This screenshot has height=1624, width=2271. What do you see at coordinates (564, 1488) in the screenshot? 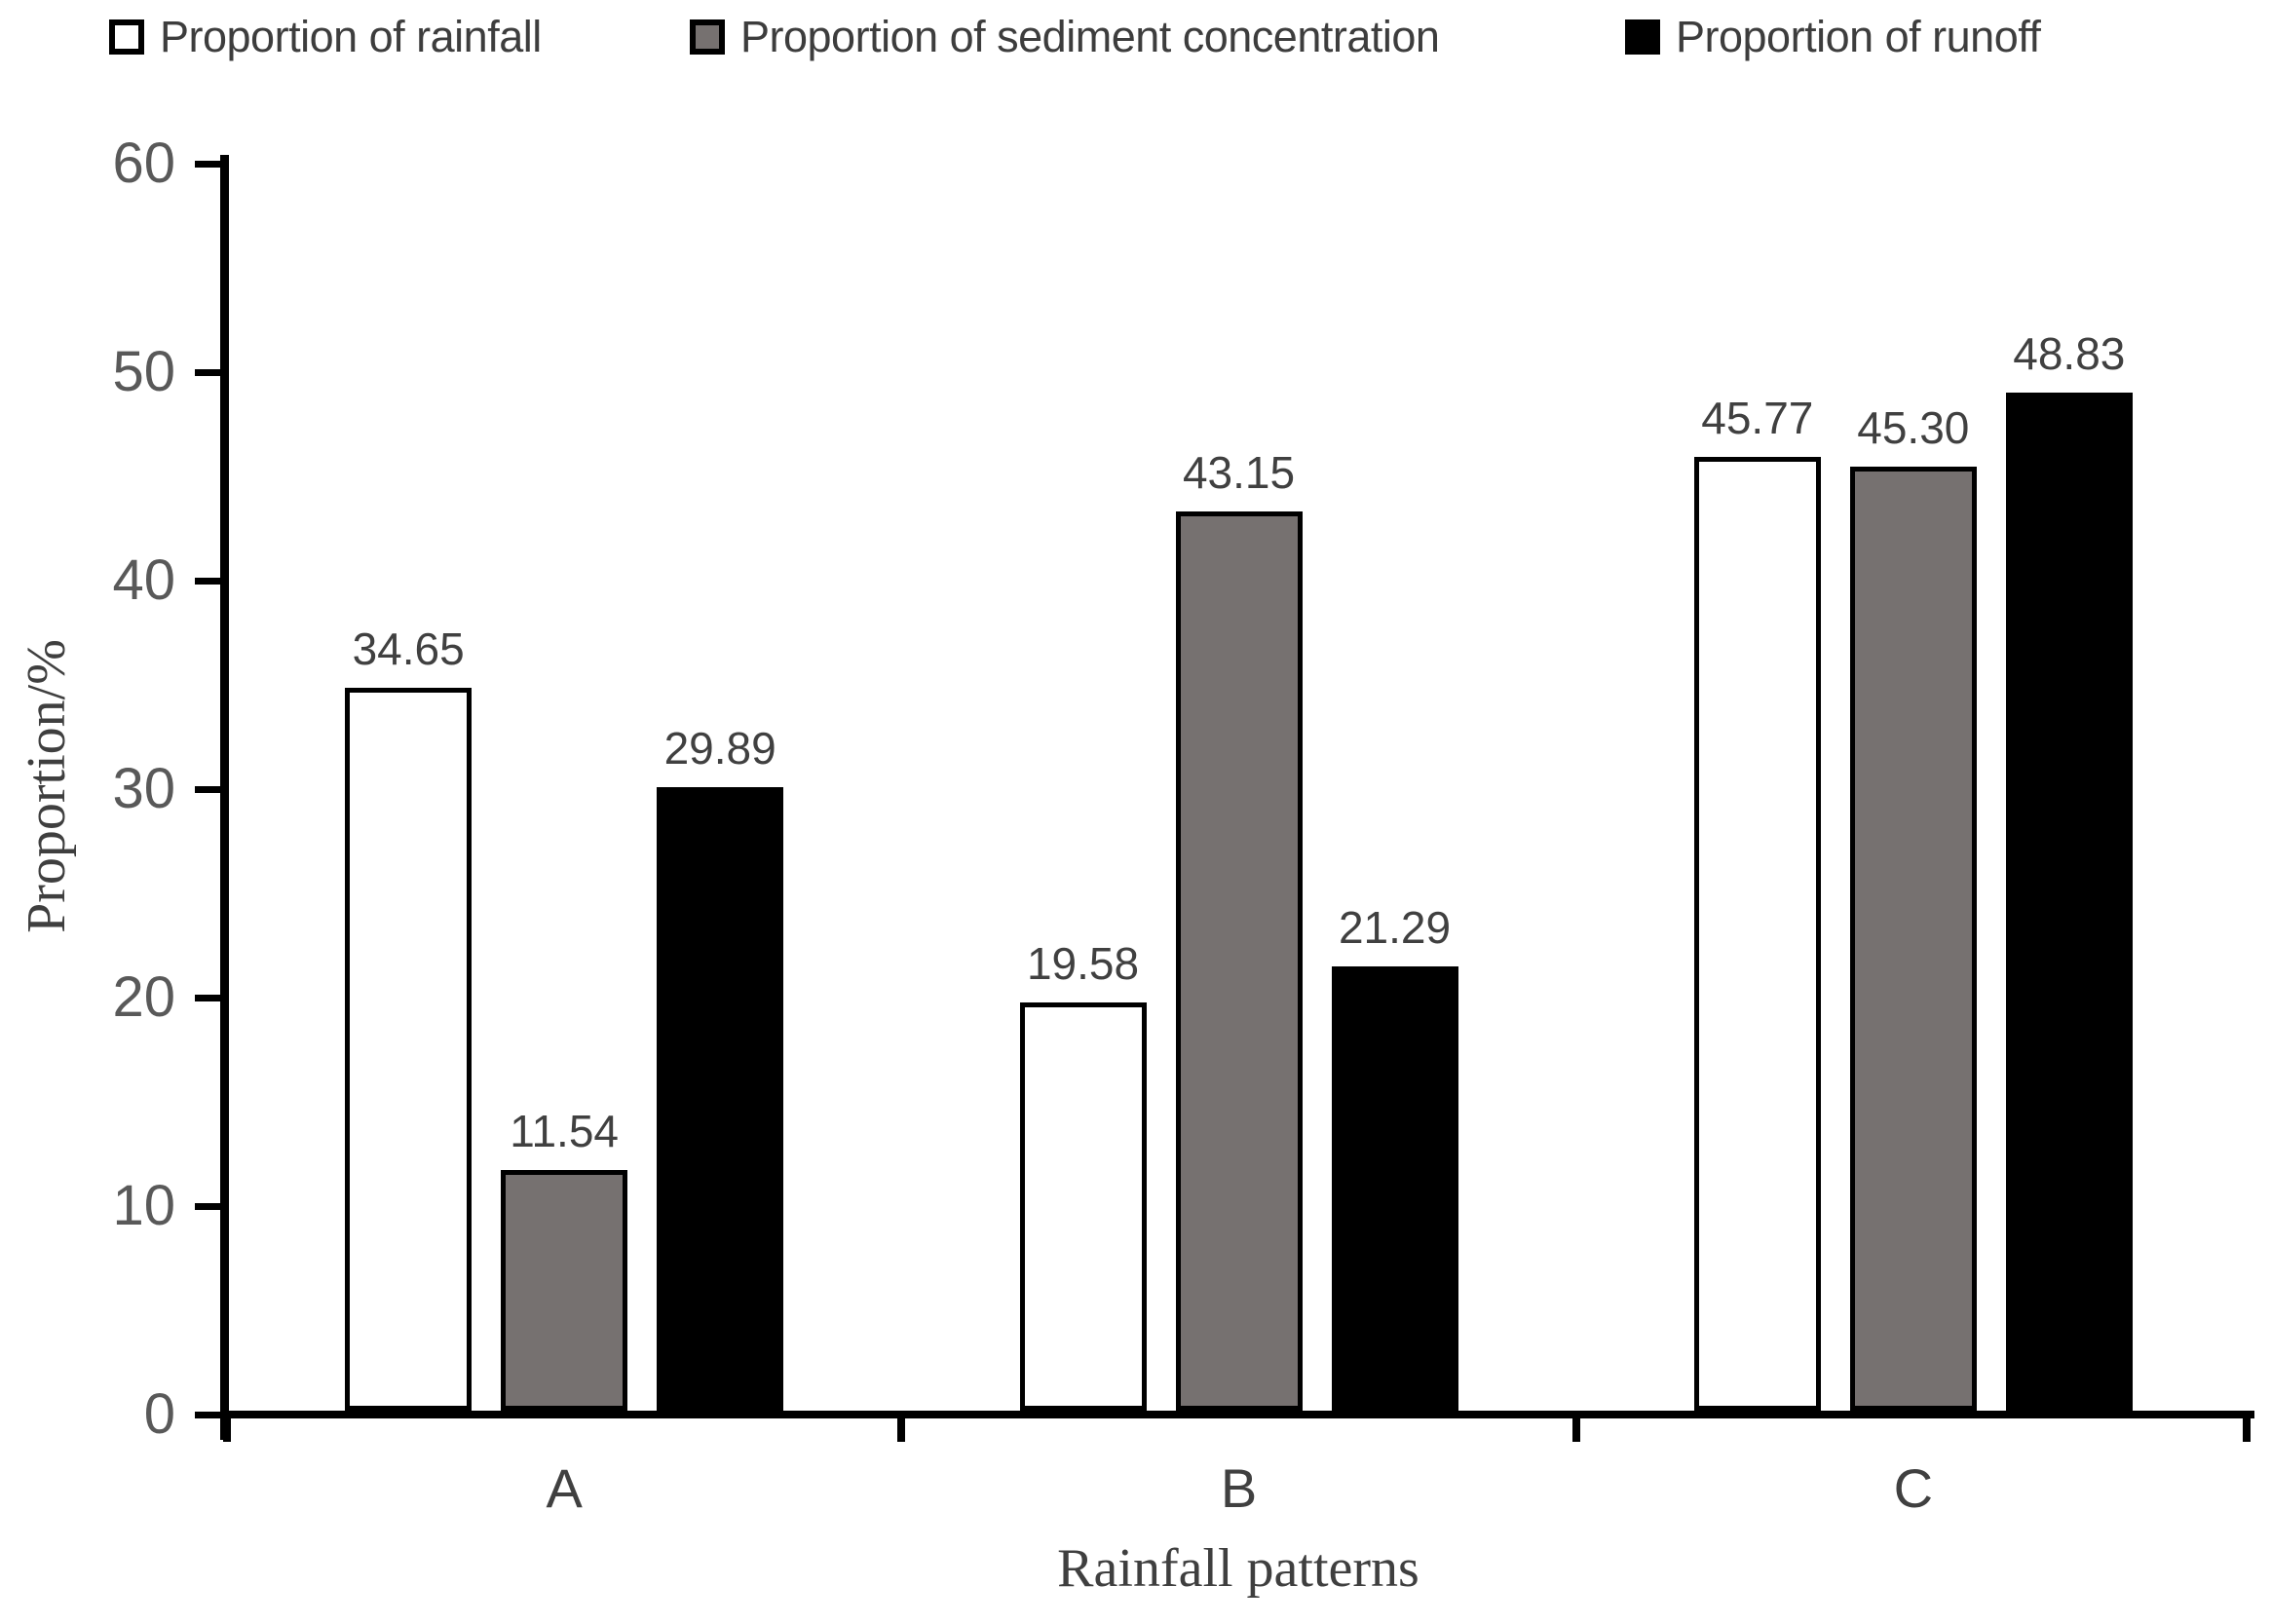
I see `category-label-A: A` at bounding box center [564, 1488].